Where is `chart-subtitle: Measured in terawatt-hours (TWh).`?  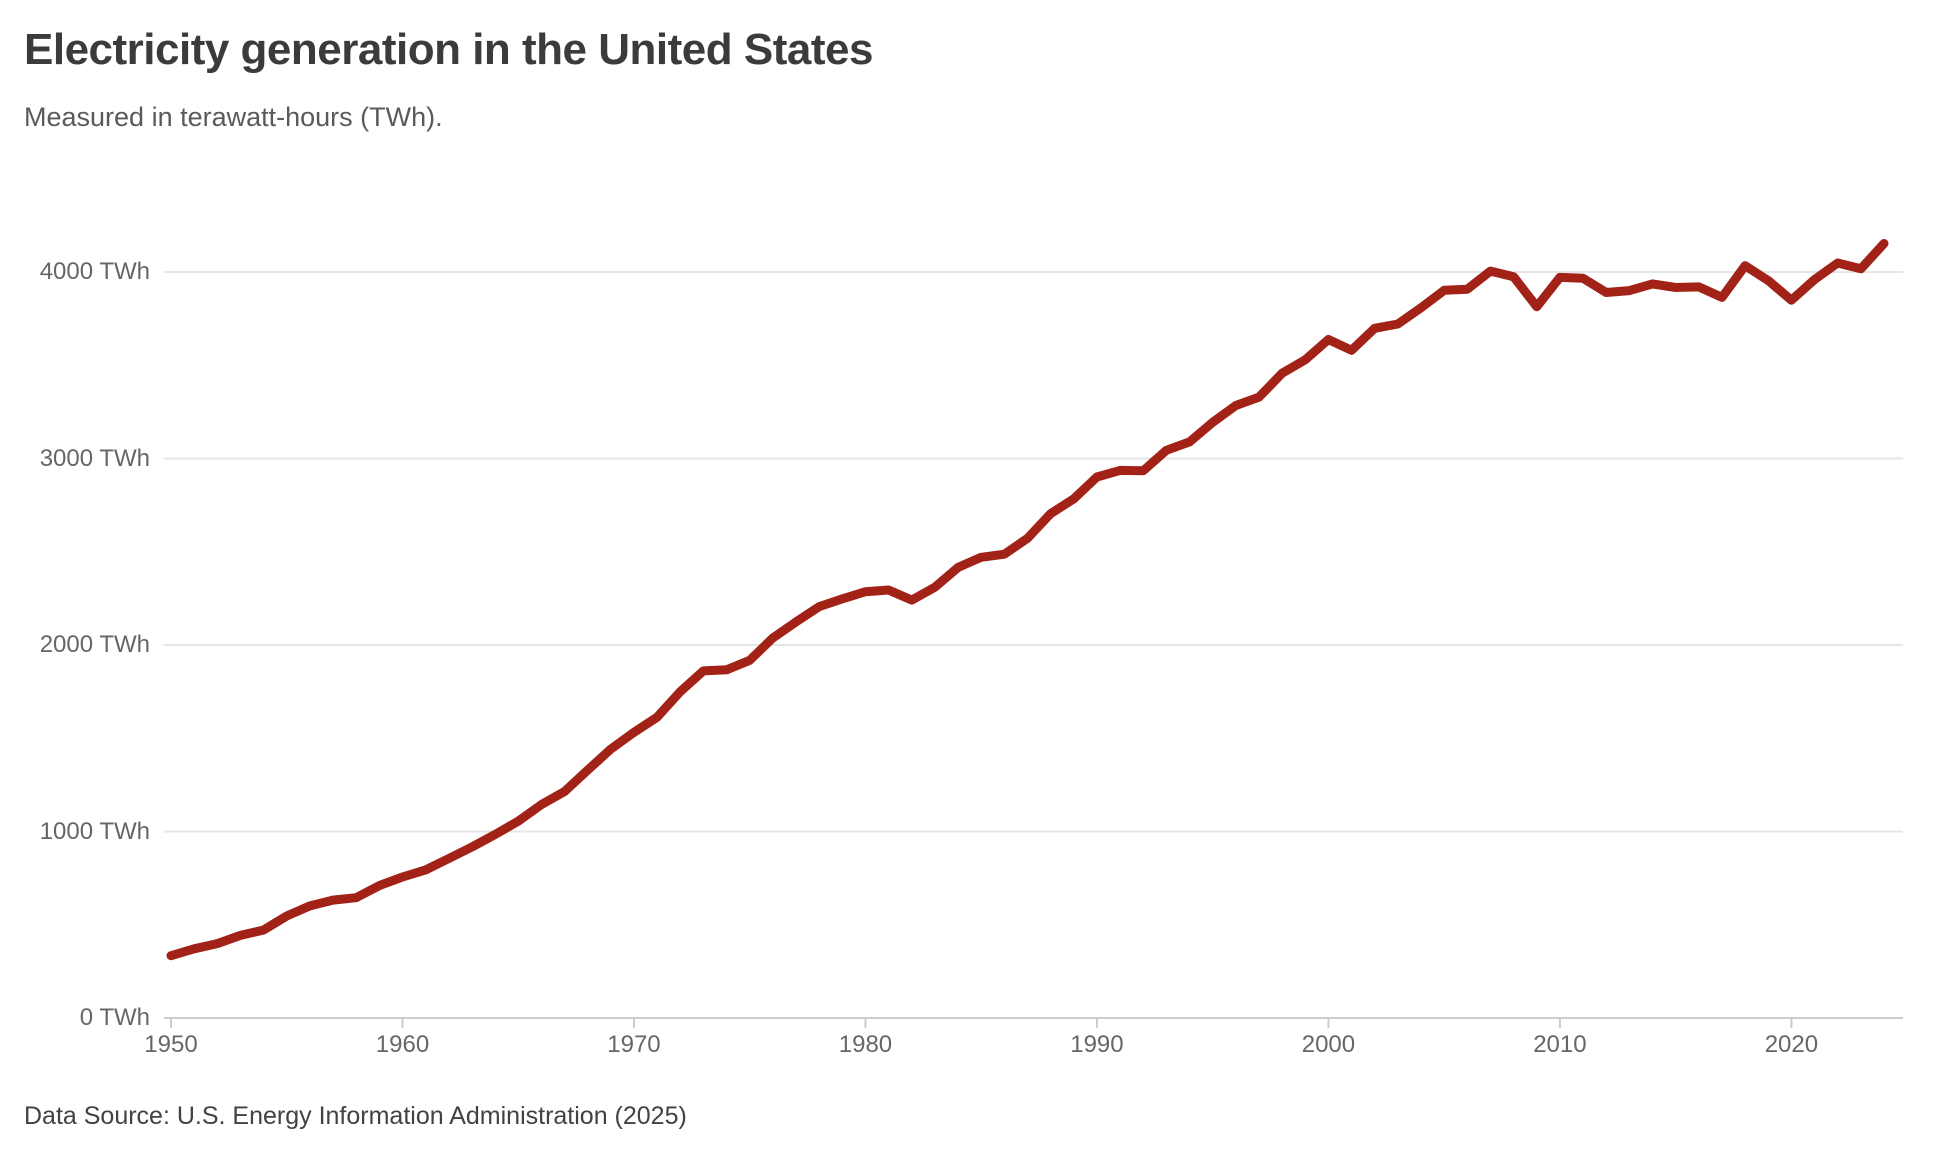
chart-subtitle: Measured in terawatt-hours (TWh). is located at coordinates (233, 117).